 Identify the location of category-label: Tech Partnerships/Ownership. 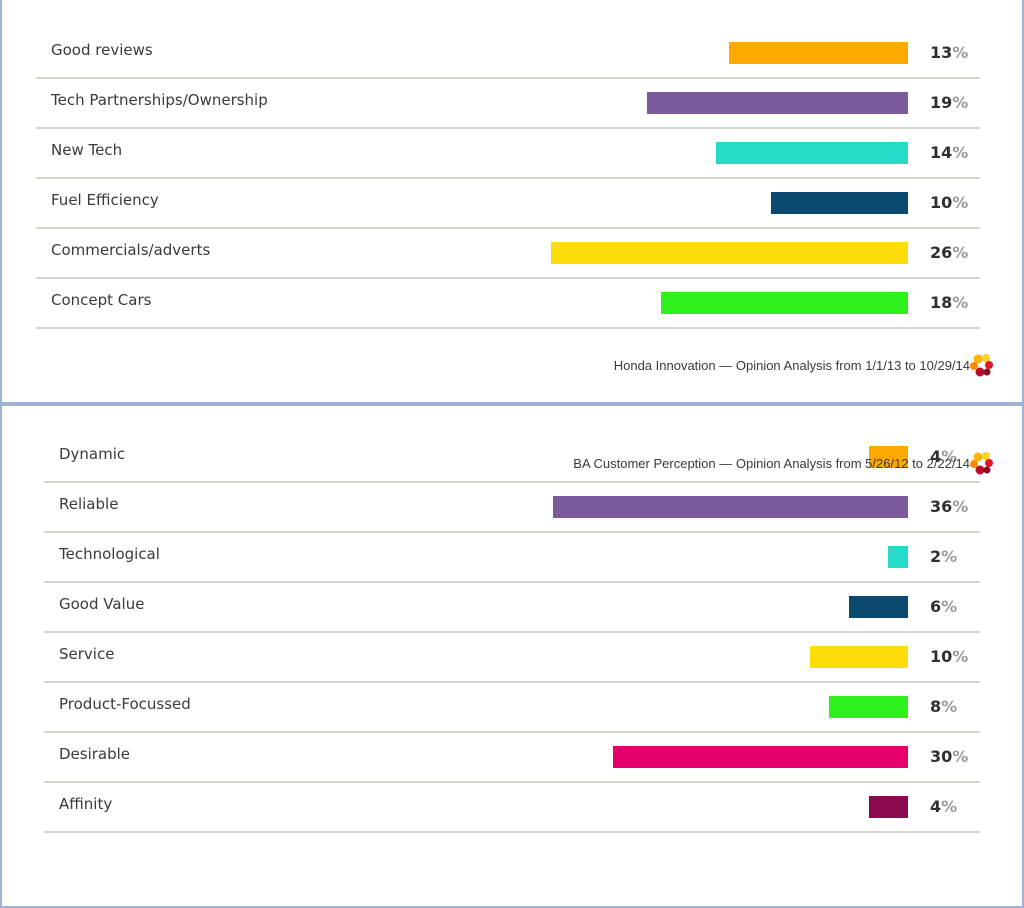
(159, 100).